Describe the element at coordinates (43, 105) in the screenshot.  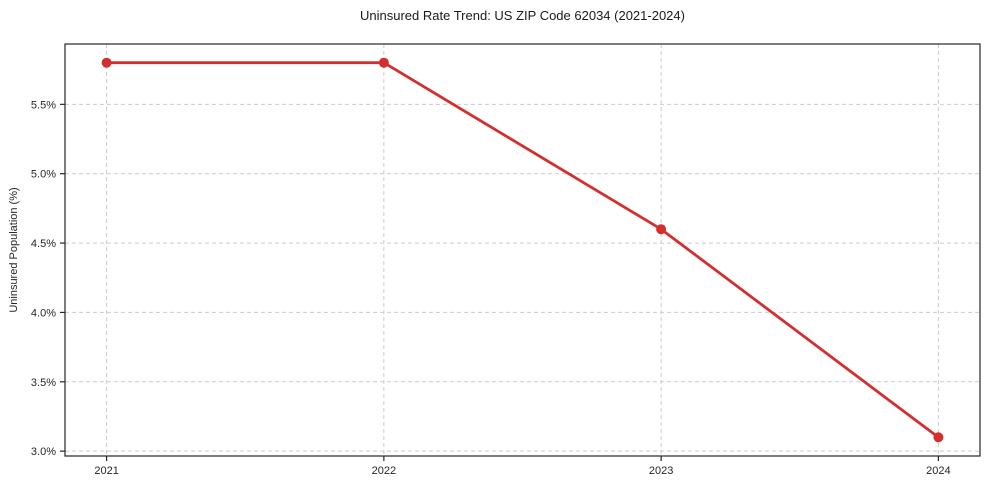
I see `y-tick-label: 5.5%` at that location.